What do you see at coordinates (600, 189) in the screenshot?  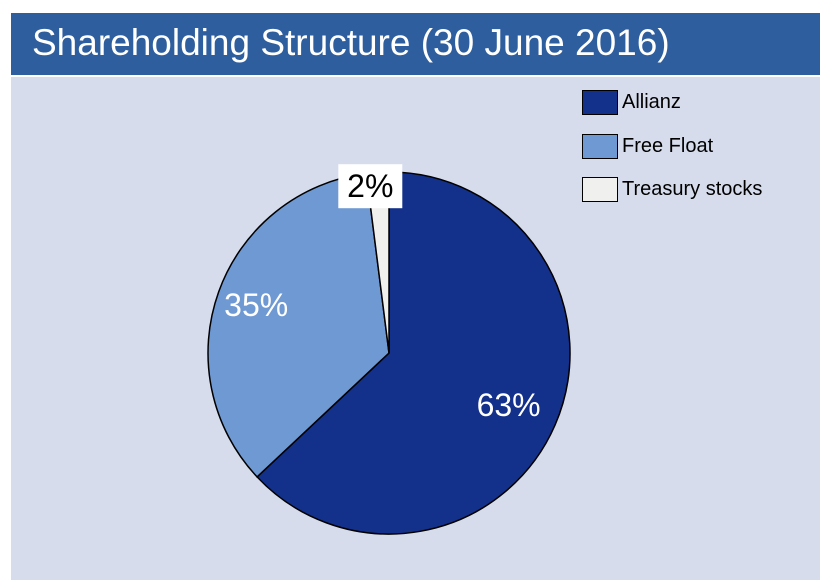 I see `legend-swatch-treasury-stocks` at bounding box center [600, 189].